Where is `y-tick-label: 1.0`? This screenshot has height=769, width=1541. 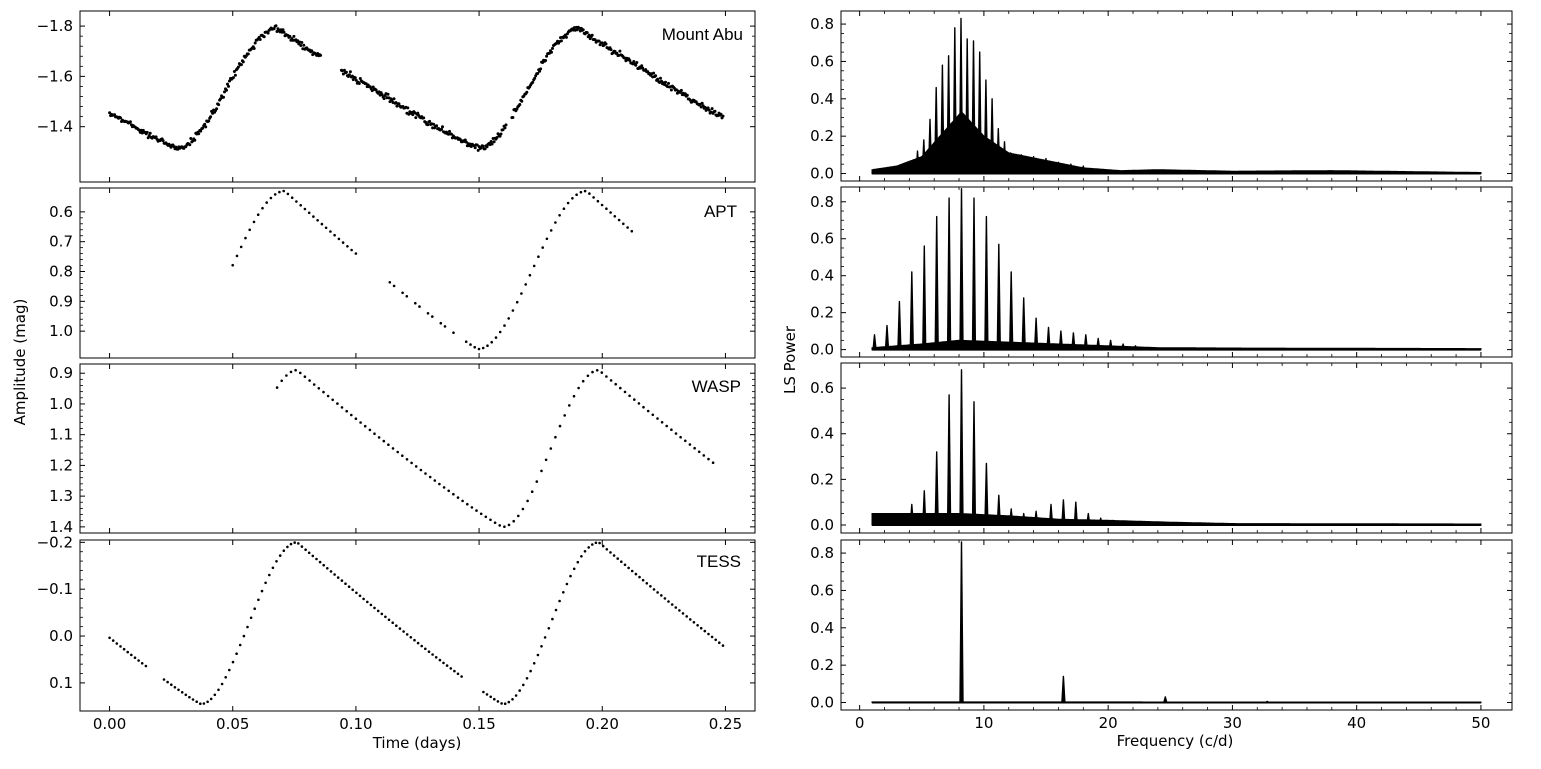
y-tick-label: 1.0 is located at coordinates (61, 331).